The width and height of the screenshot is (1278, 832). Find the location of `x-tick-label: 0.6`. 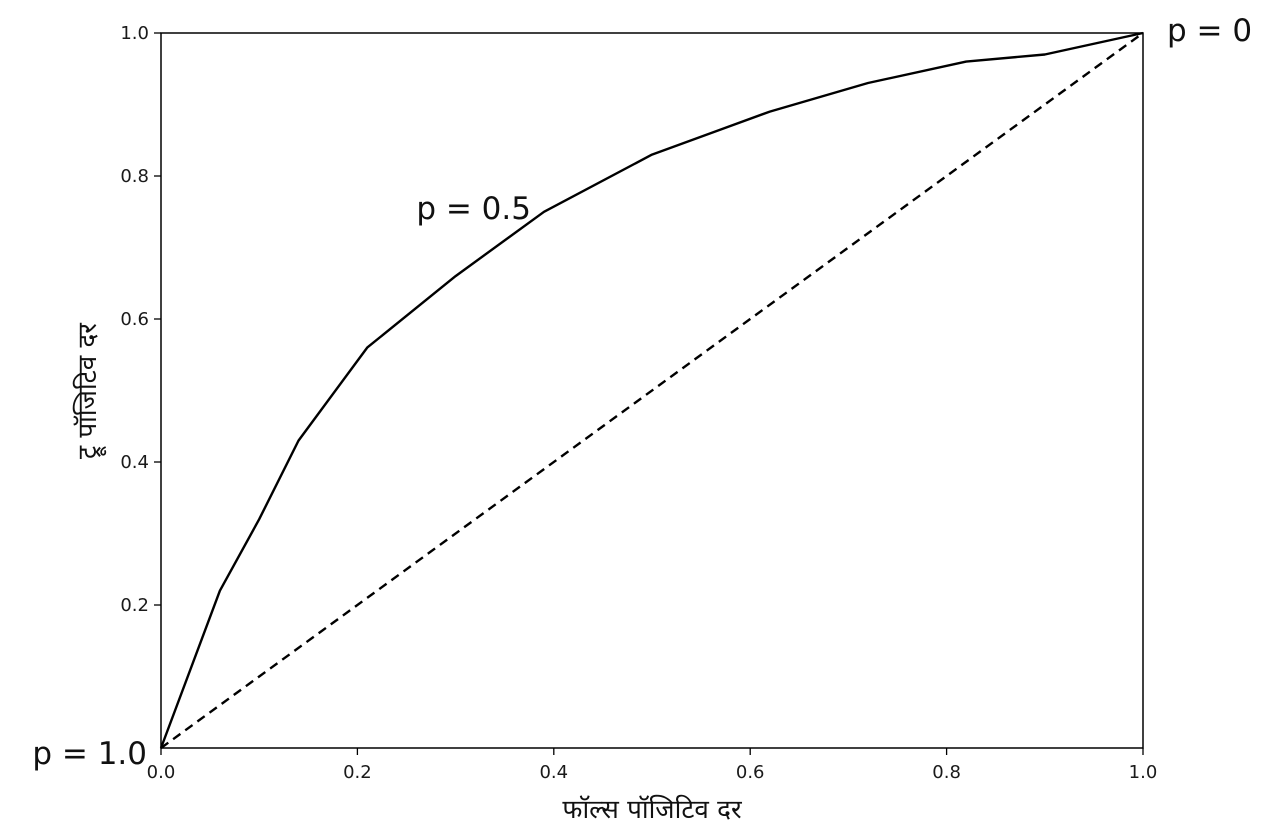

x-tick-label: 0.6 is located at coordinates (750, 772).